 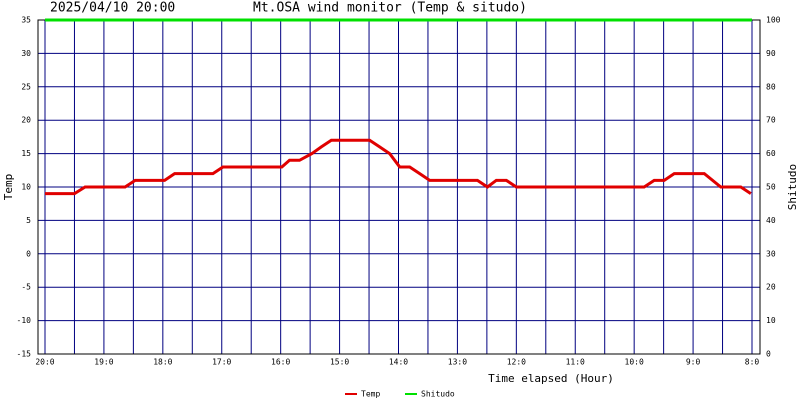 I want to click on y-axis-label: Temp, so click(x=8, y=187).